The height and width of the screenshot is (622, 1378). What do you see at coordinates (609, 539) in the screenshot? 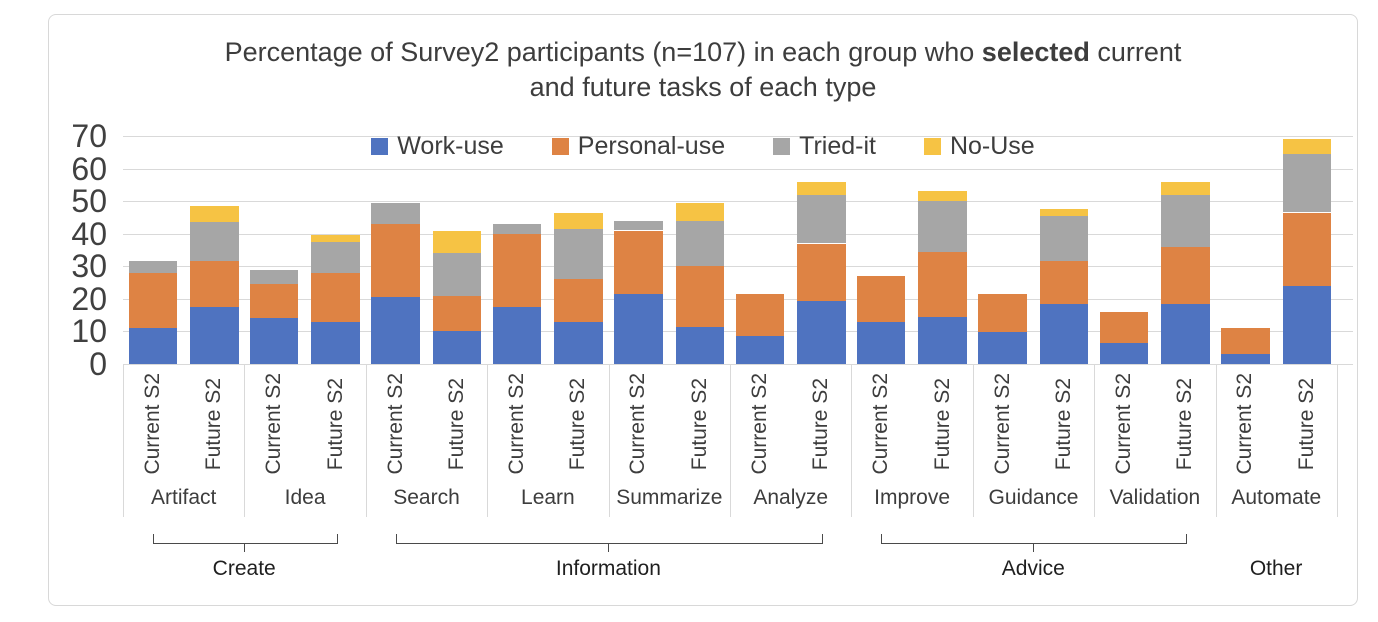
I see `group-bracket-information` at bounding box center [609, 539].